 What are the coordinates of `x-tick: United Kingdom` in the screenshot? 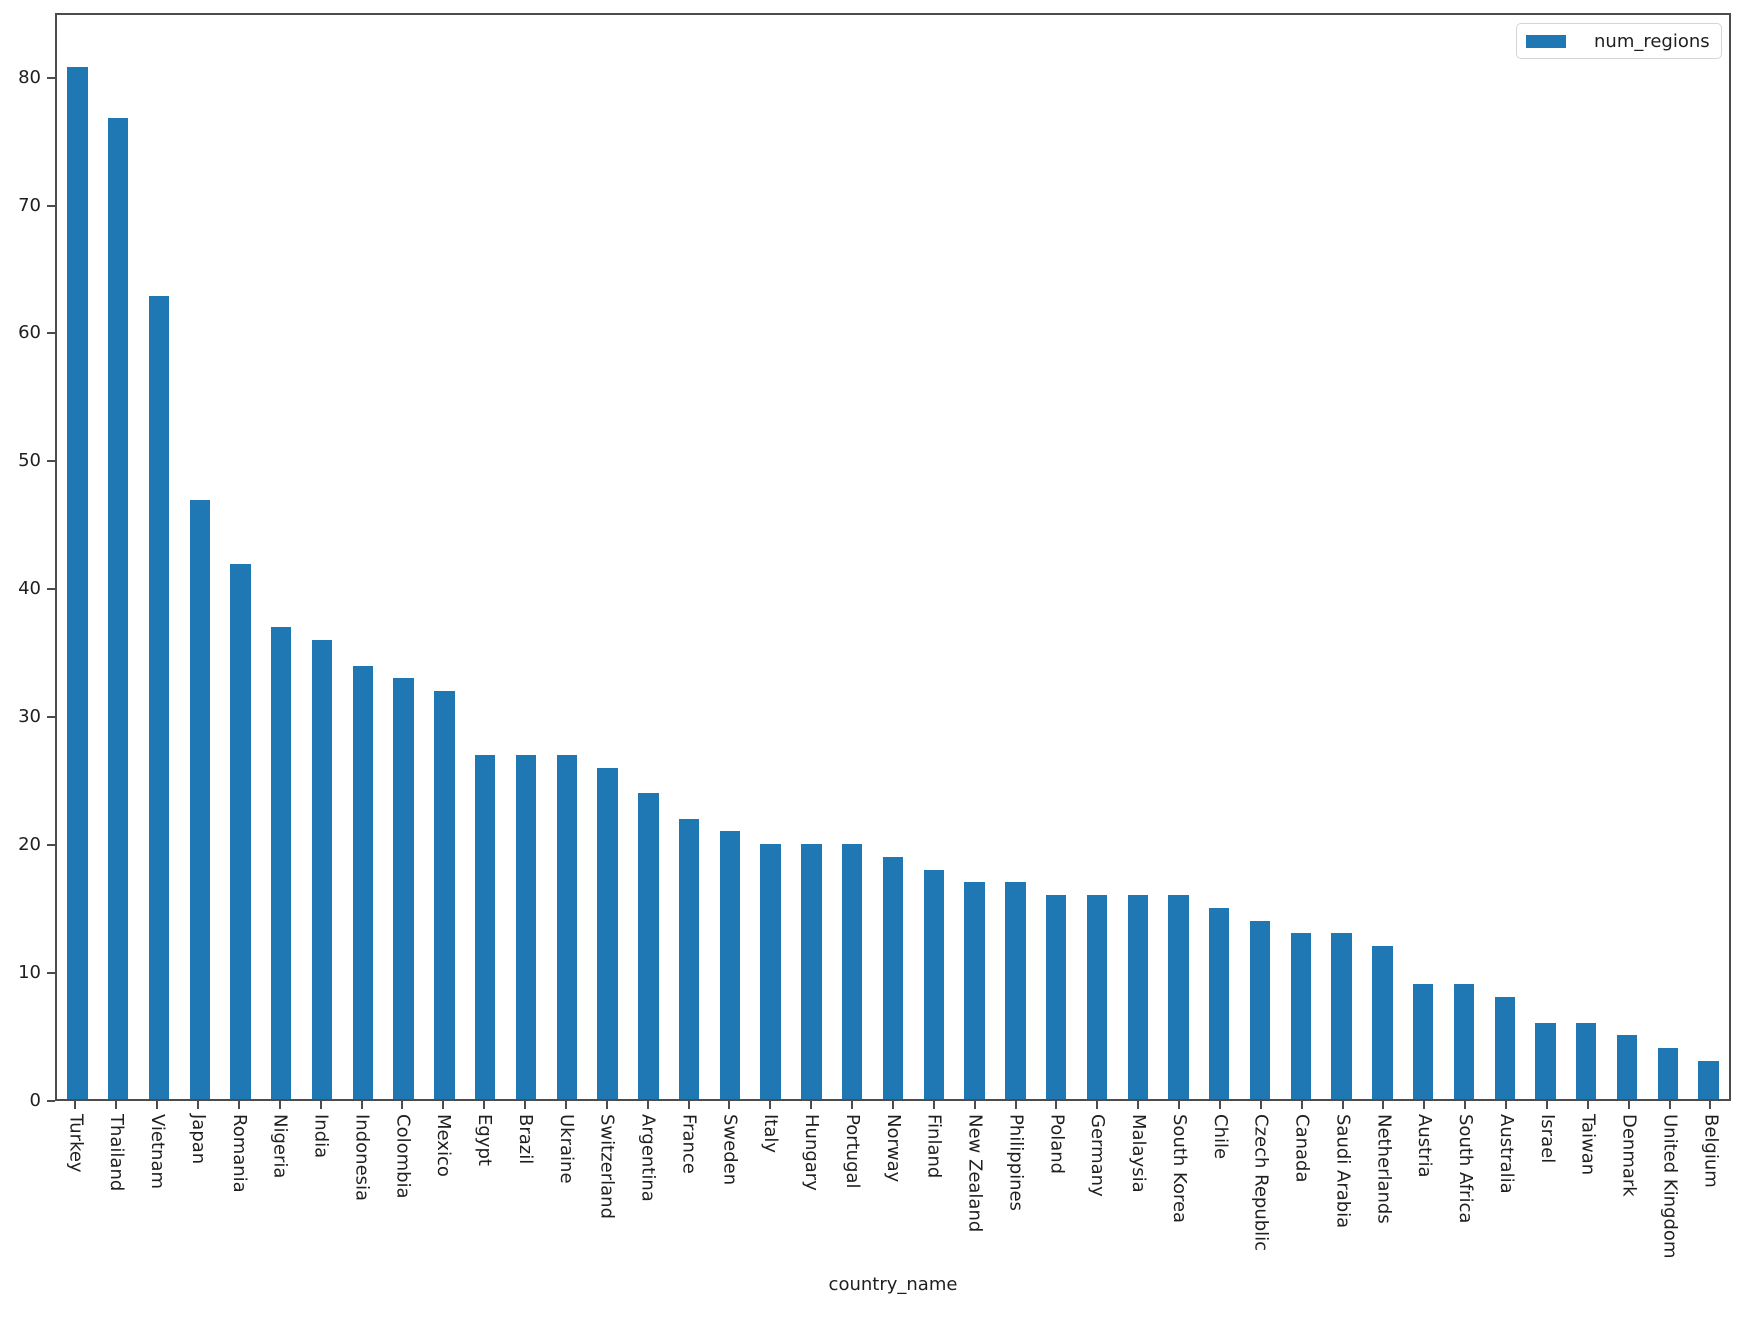 It's located at (1669, 1179).